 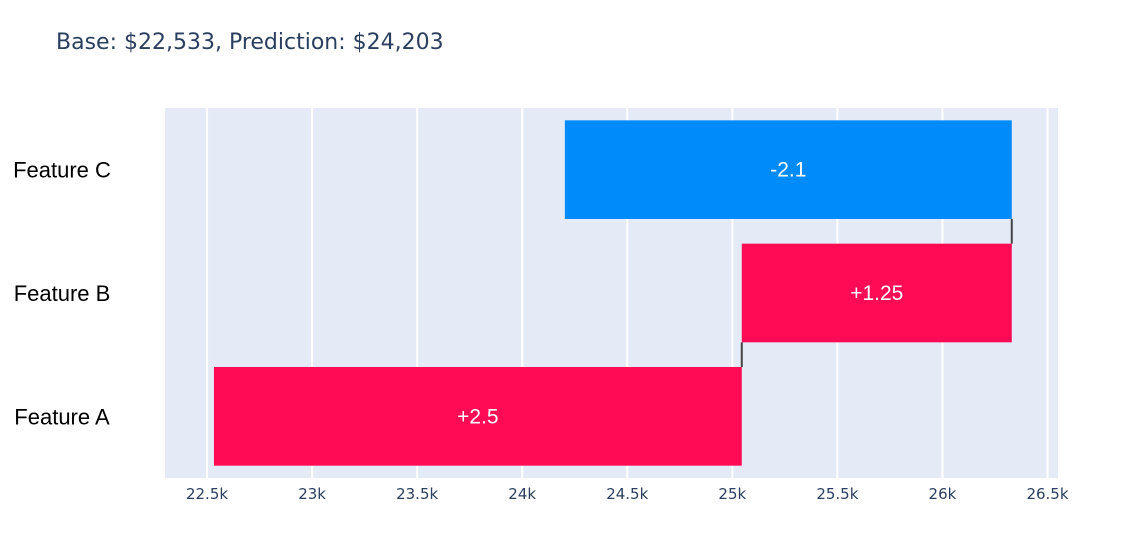 I want to click on x-tick-label: 26.5k, so click(x=1047, y=494).